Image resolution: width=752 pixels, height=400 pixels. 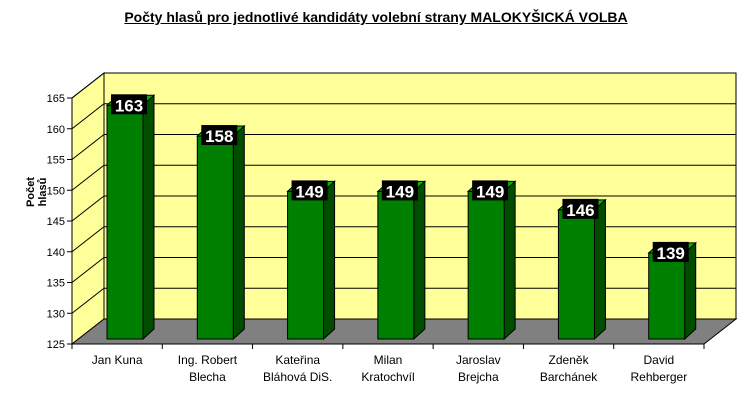 What do you see at coordinates (388, 360) in the screenshot?
I see `x-tick-label: Milan` at bounding box center [388, 360].